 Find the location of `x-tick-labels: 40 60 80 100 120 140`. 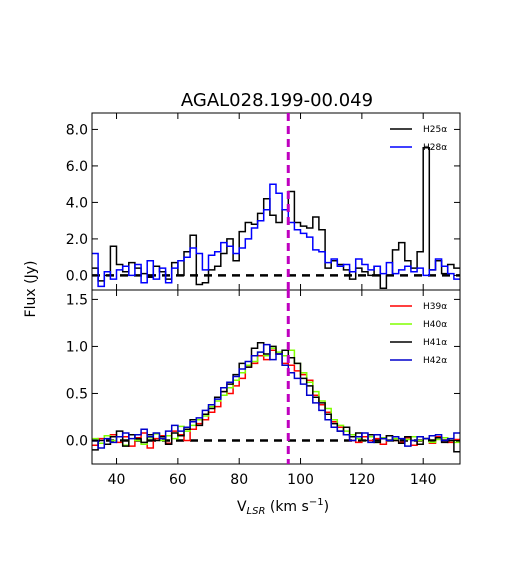

x-tick-labels: 40 60 80 100 120 140 is located at coordinates (272, 480).